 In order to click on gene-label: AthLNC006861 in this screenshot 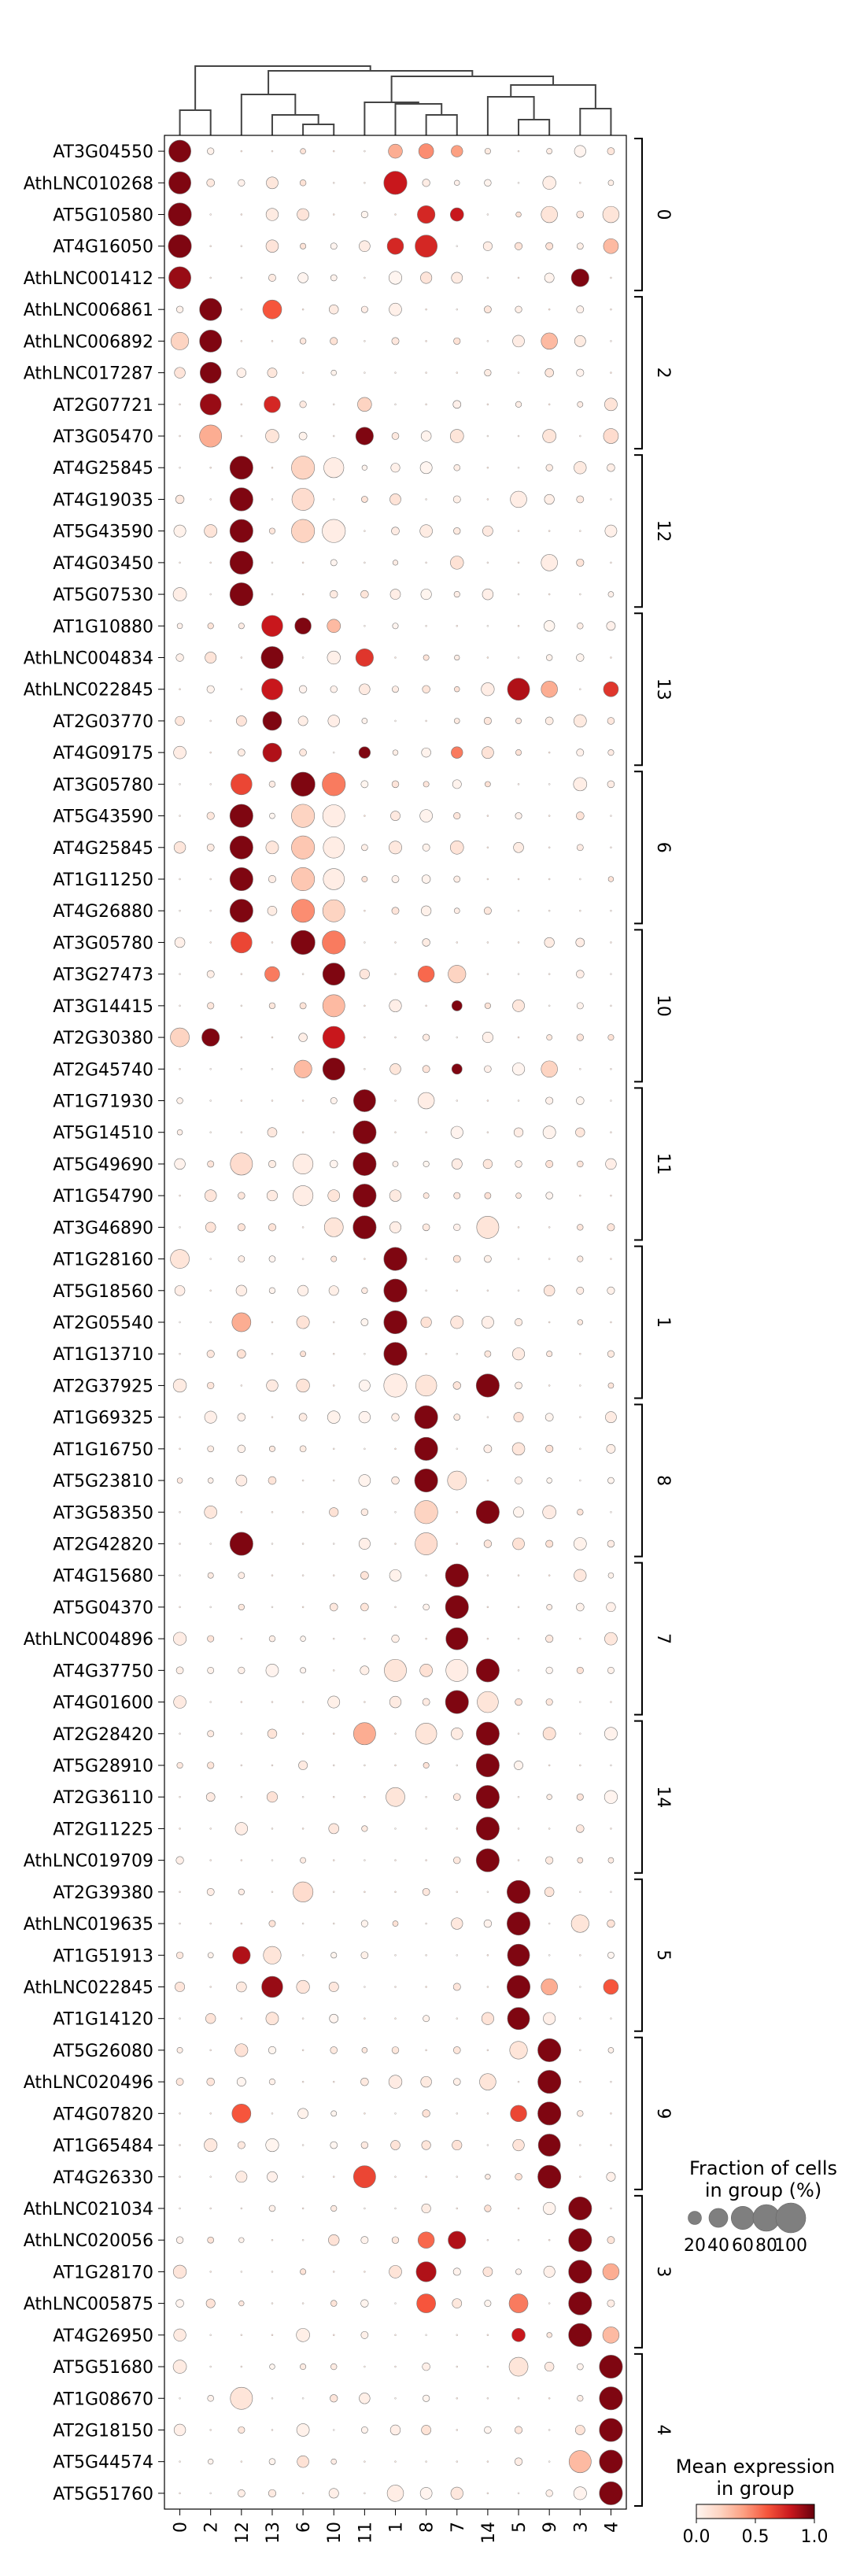, I will do `click(88, 310)`.